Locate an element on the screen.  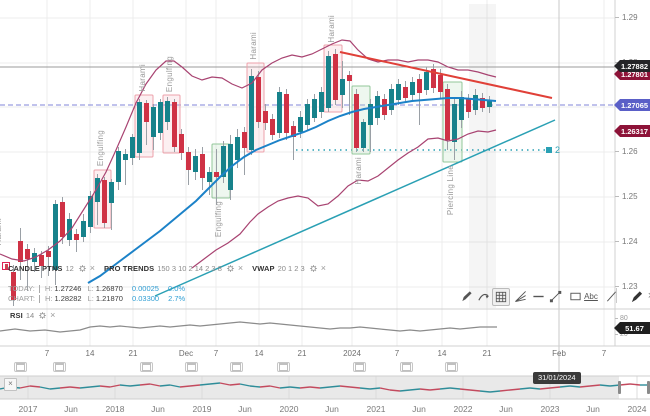
fan-lines-icon is located at coordinates (520, 296).